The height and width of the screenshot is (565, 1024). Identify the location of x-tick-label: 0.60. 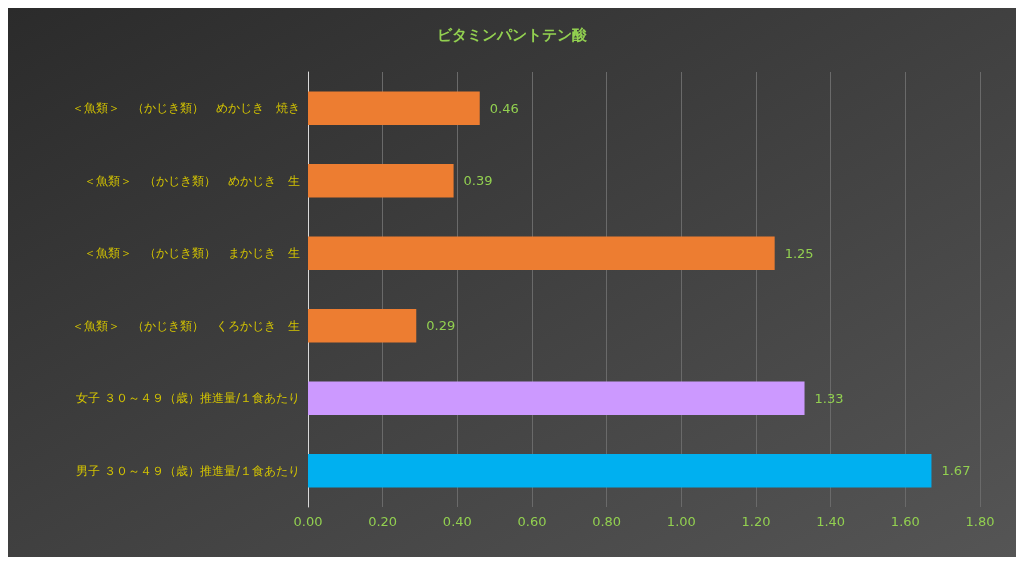
(532, 521).